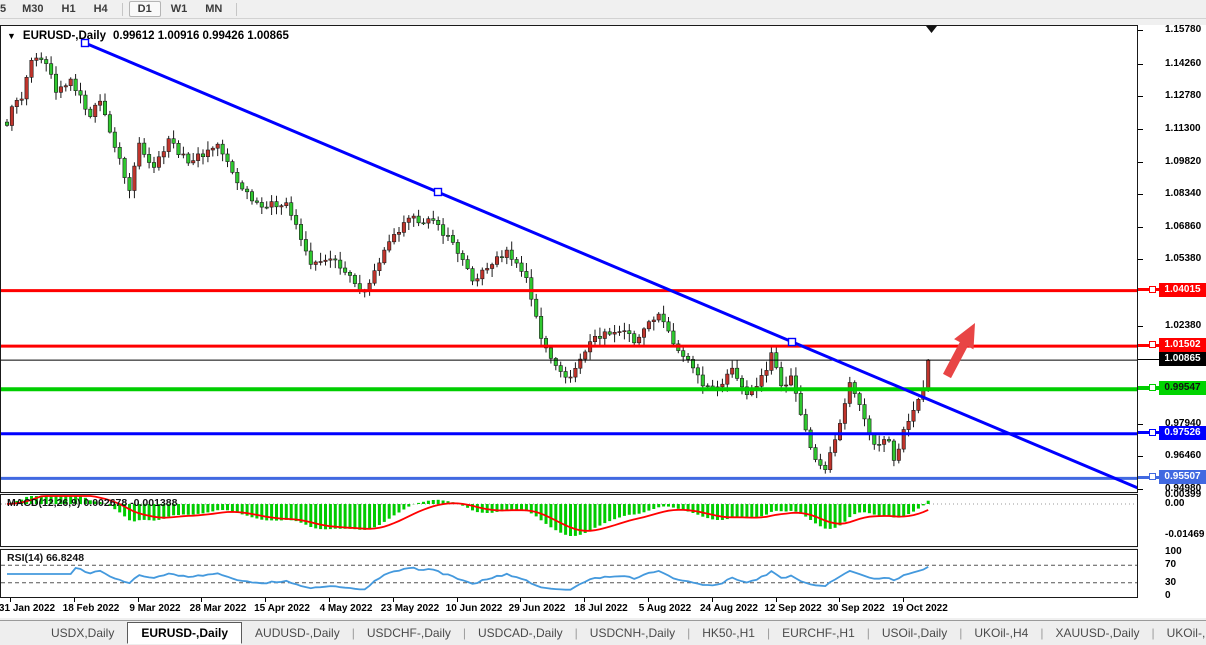  What do you see at coordinates (603, 9) in the screenshot?
I see `timeframe-toolbar: 5 M30 H1 H4 D1 W1 MN` at bounding box center [603, 9].